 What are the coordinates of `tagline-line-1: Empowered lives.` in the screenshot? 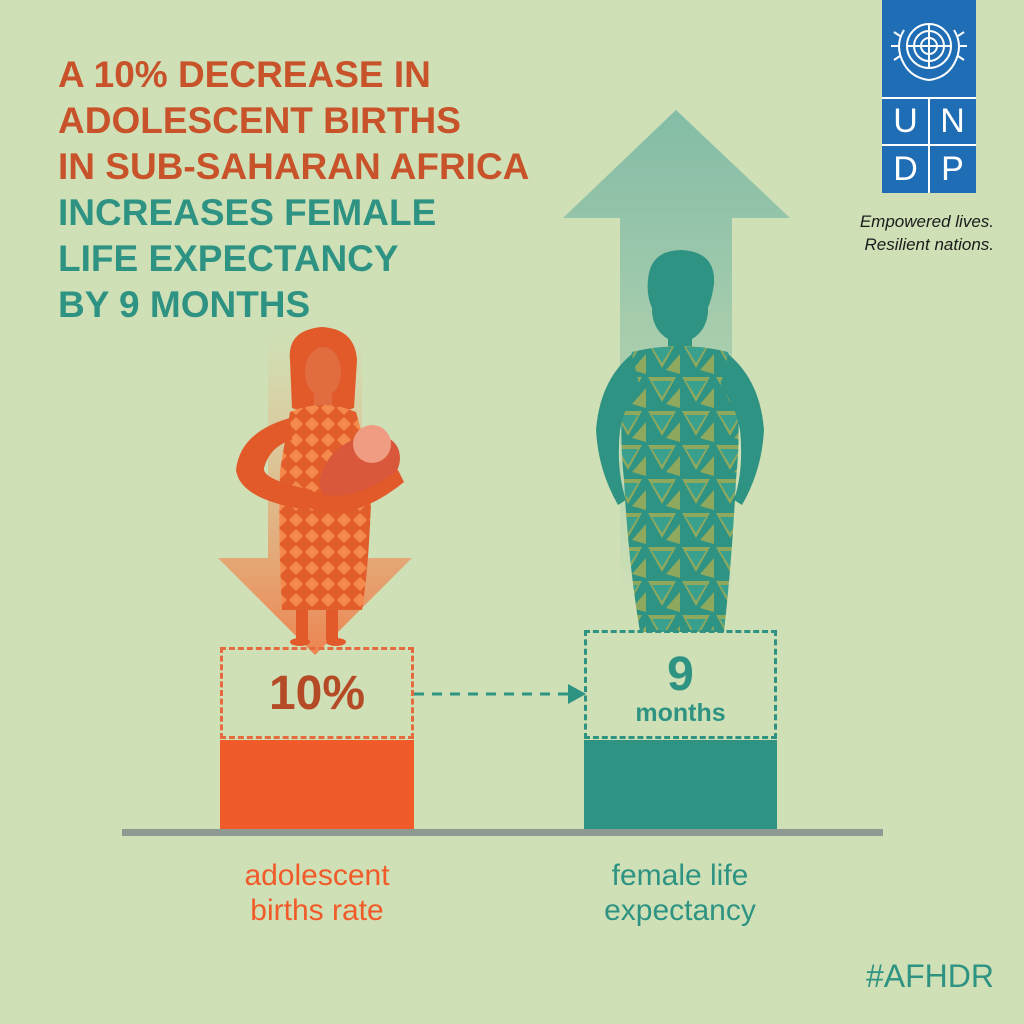 It's located at (926, 221).